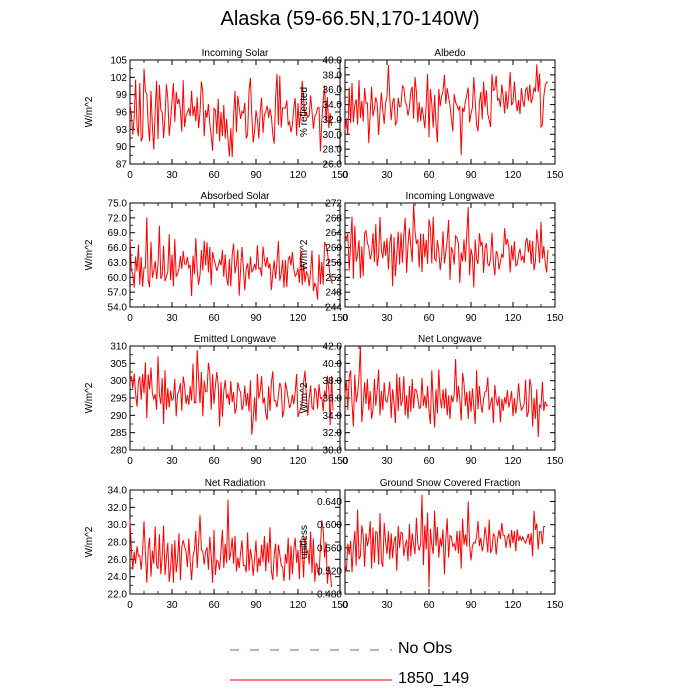  What do you see at coordinates (387, 175) in the screenshot?
I see `albedo-xtick-label: 30` at bounding box center [387, 175].